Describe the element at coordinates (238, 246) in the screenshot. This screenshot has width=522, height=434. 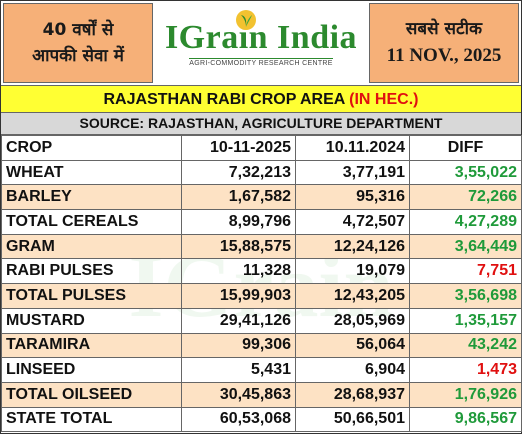
I see `area-2025-cell: 15,88,575` at that location.